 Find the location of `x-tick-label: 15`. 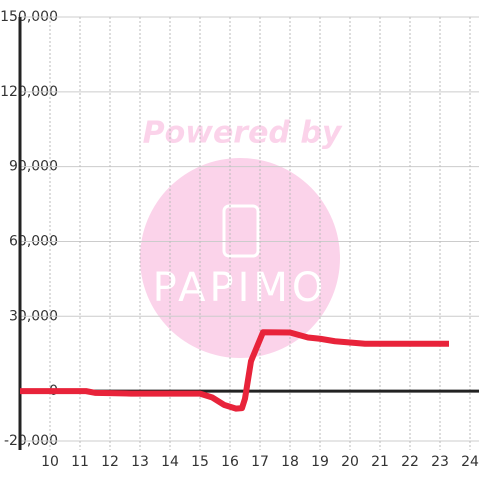

x-tick-label: 15 is located at coordinates (200, 462).